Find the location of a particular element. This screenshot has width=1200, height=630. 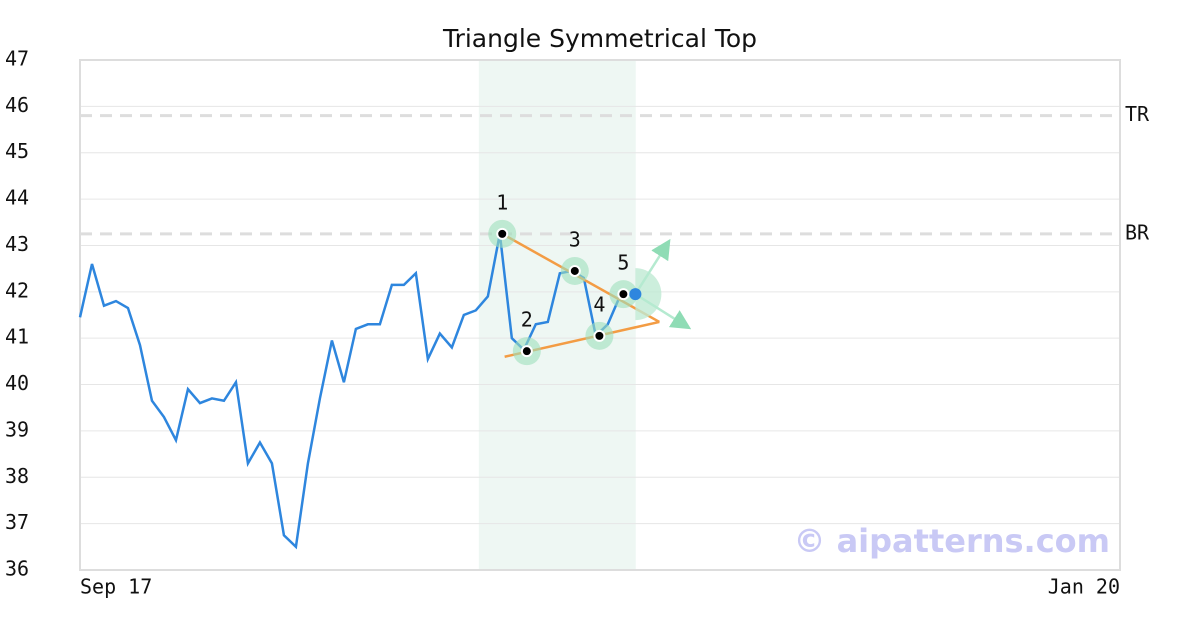

pattern-label: 4 is located at coordinates (599, 304).